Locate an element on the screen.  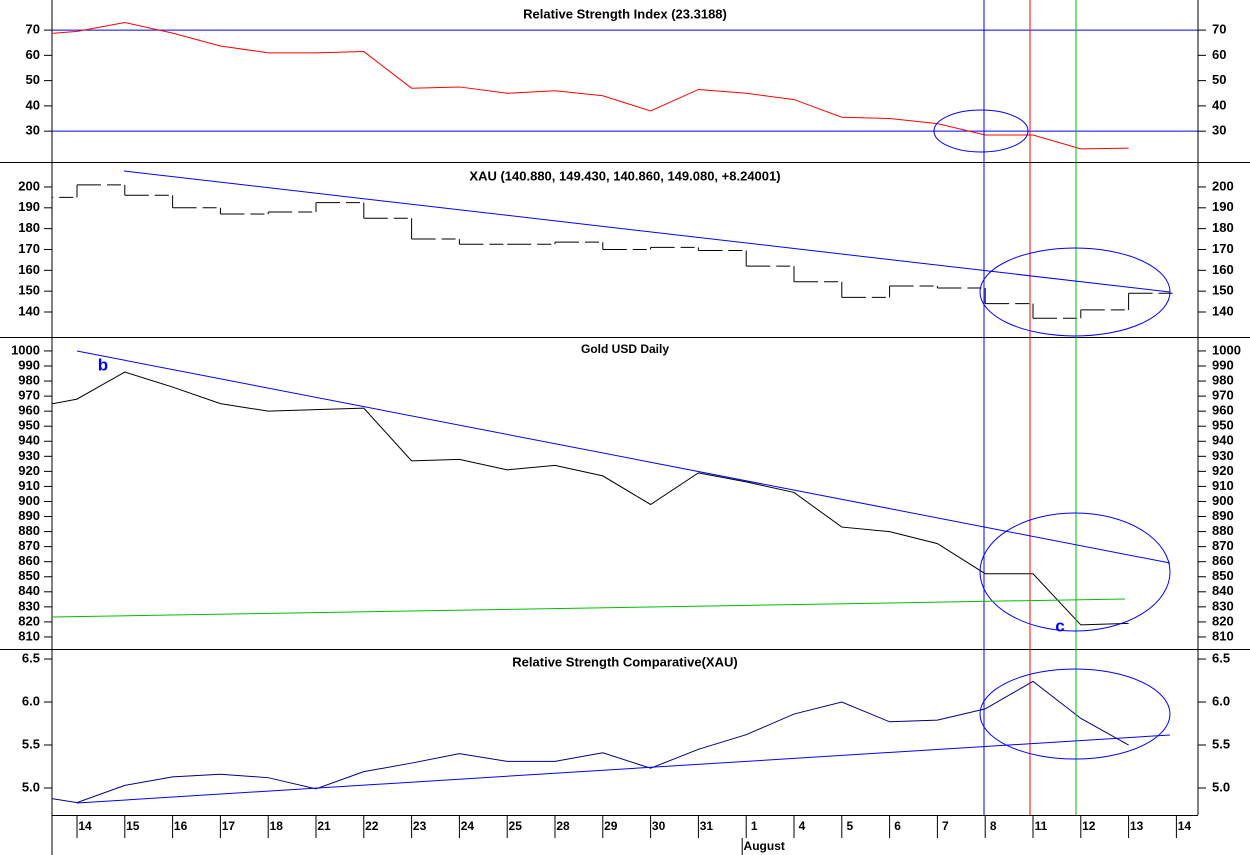
y-tick-label: 6.0 is located at coordinates (31, 700).